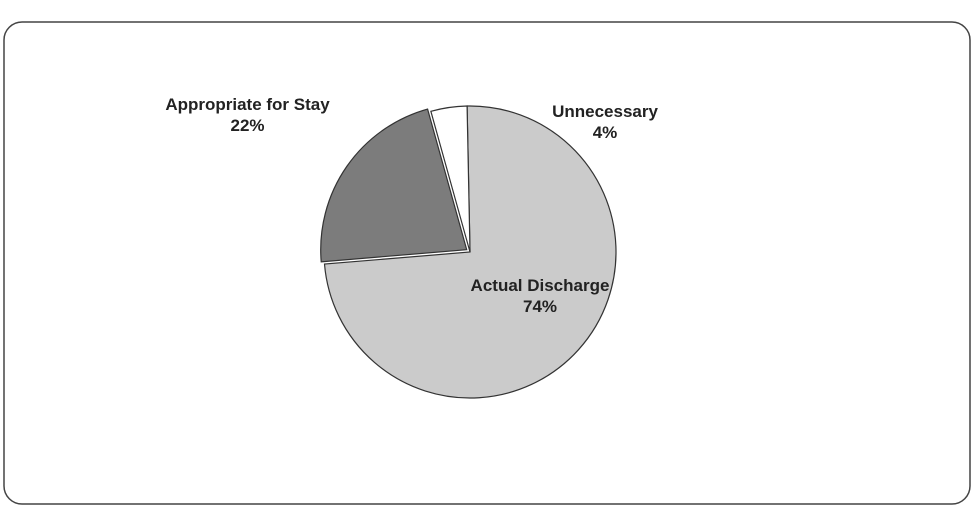 Image resolution: width=975 pixels, height=508 pixels. Describe the element at coordinates (540, 296) in the screenshot. I see `slice-label: Actual Discharge 74%` at that location.